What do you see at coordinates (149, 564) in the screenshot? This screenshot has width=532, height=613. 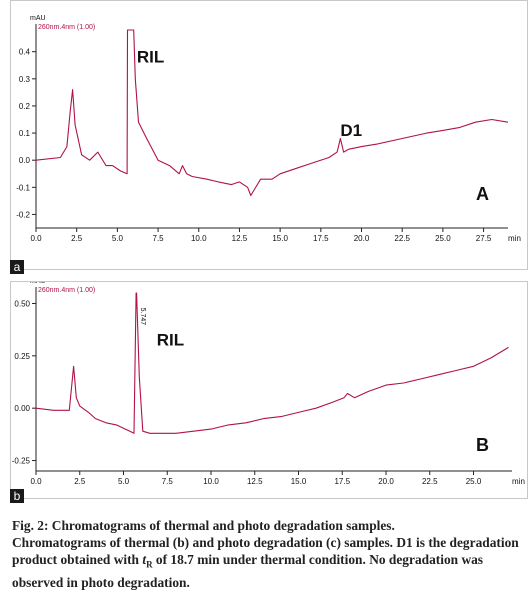 I see `caption-t-subscript: R` at bounding box center [149, 564].